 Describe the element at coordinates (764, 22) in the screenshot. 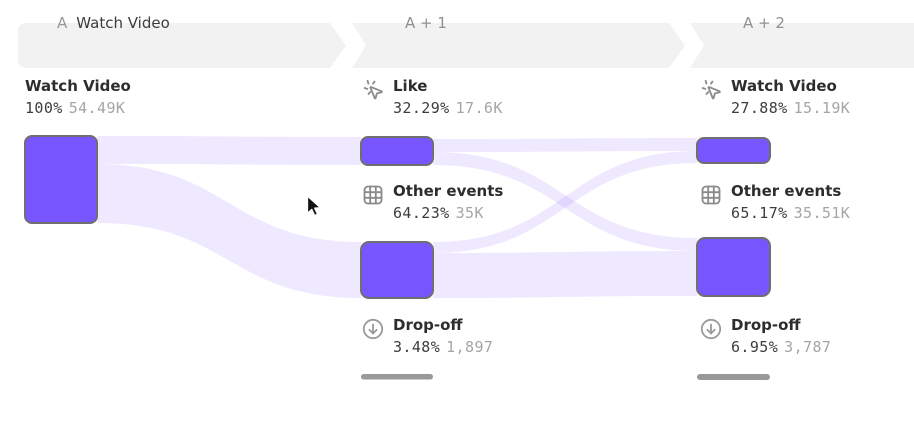

I see `step-band-a2-label: A + 2` at that location.